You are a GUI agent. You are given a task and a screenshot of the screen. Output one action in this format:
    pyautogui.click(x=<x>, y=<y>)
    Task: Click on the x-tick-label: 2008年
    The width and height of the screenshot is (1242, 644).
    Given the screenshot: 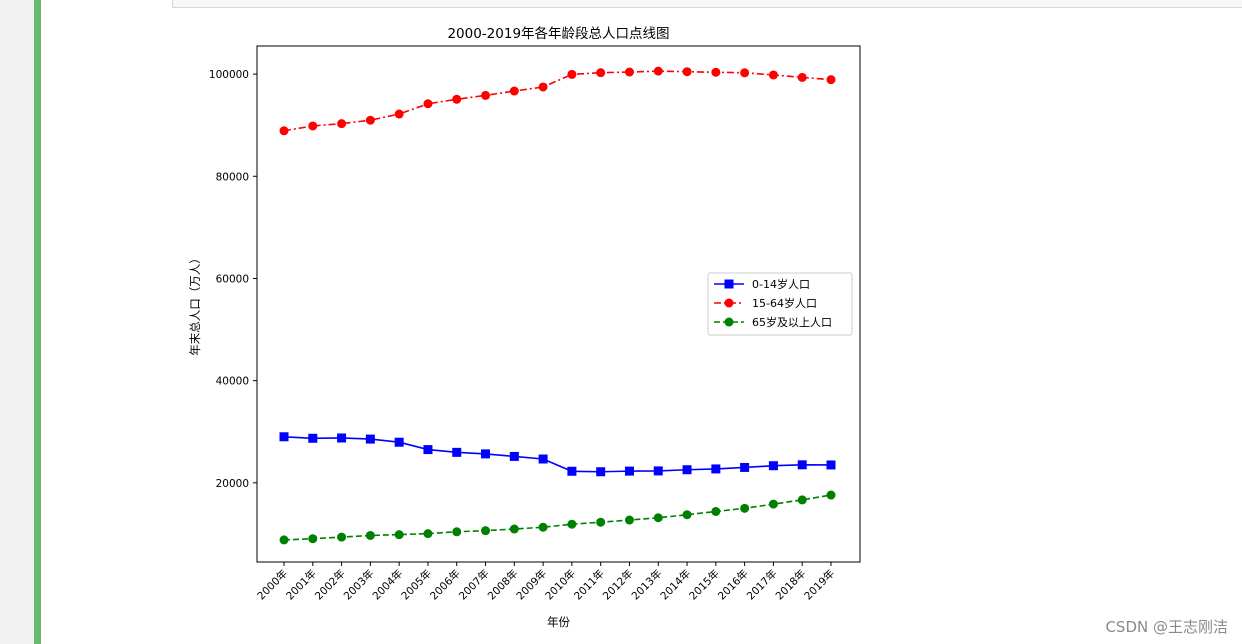 What is the action you would take?
    pyautogui.click(x=503, y=585)
    